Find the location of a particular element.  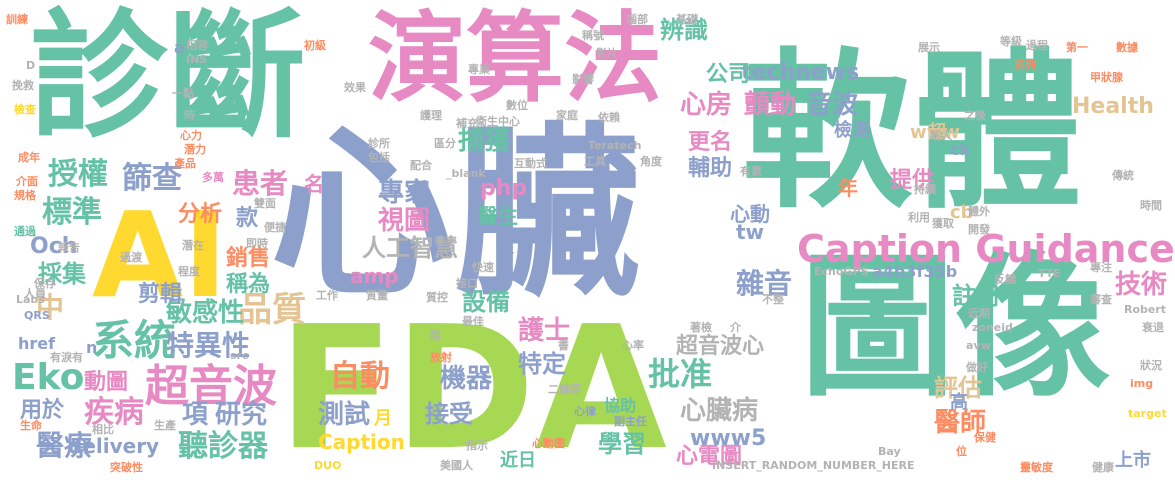

w-caption-guidance: Caption Guidance is located at coordinates (986, 249).